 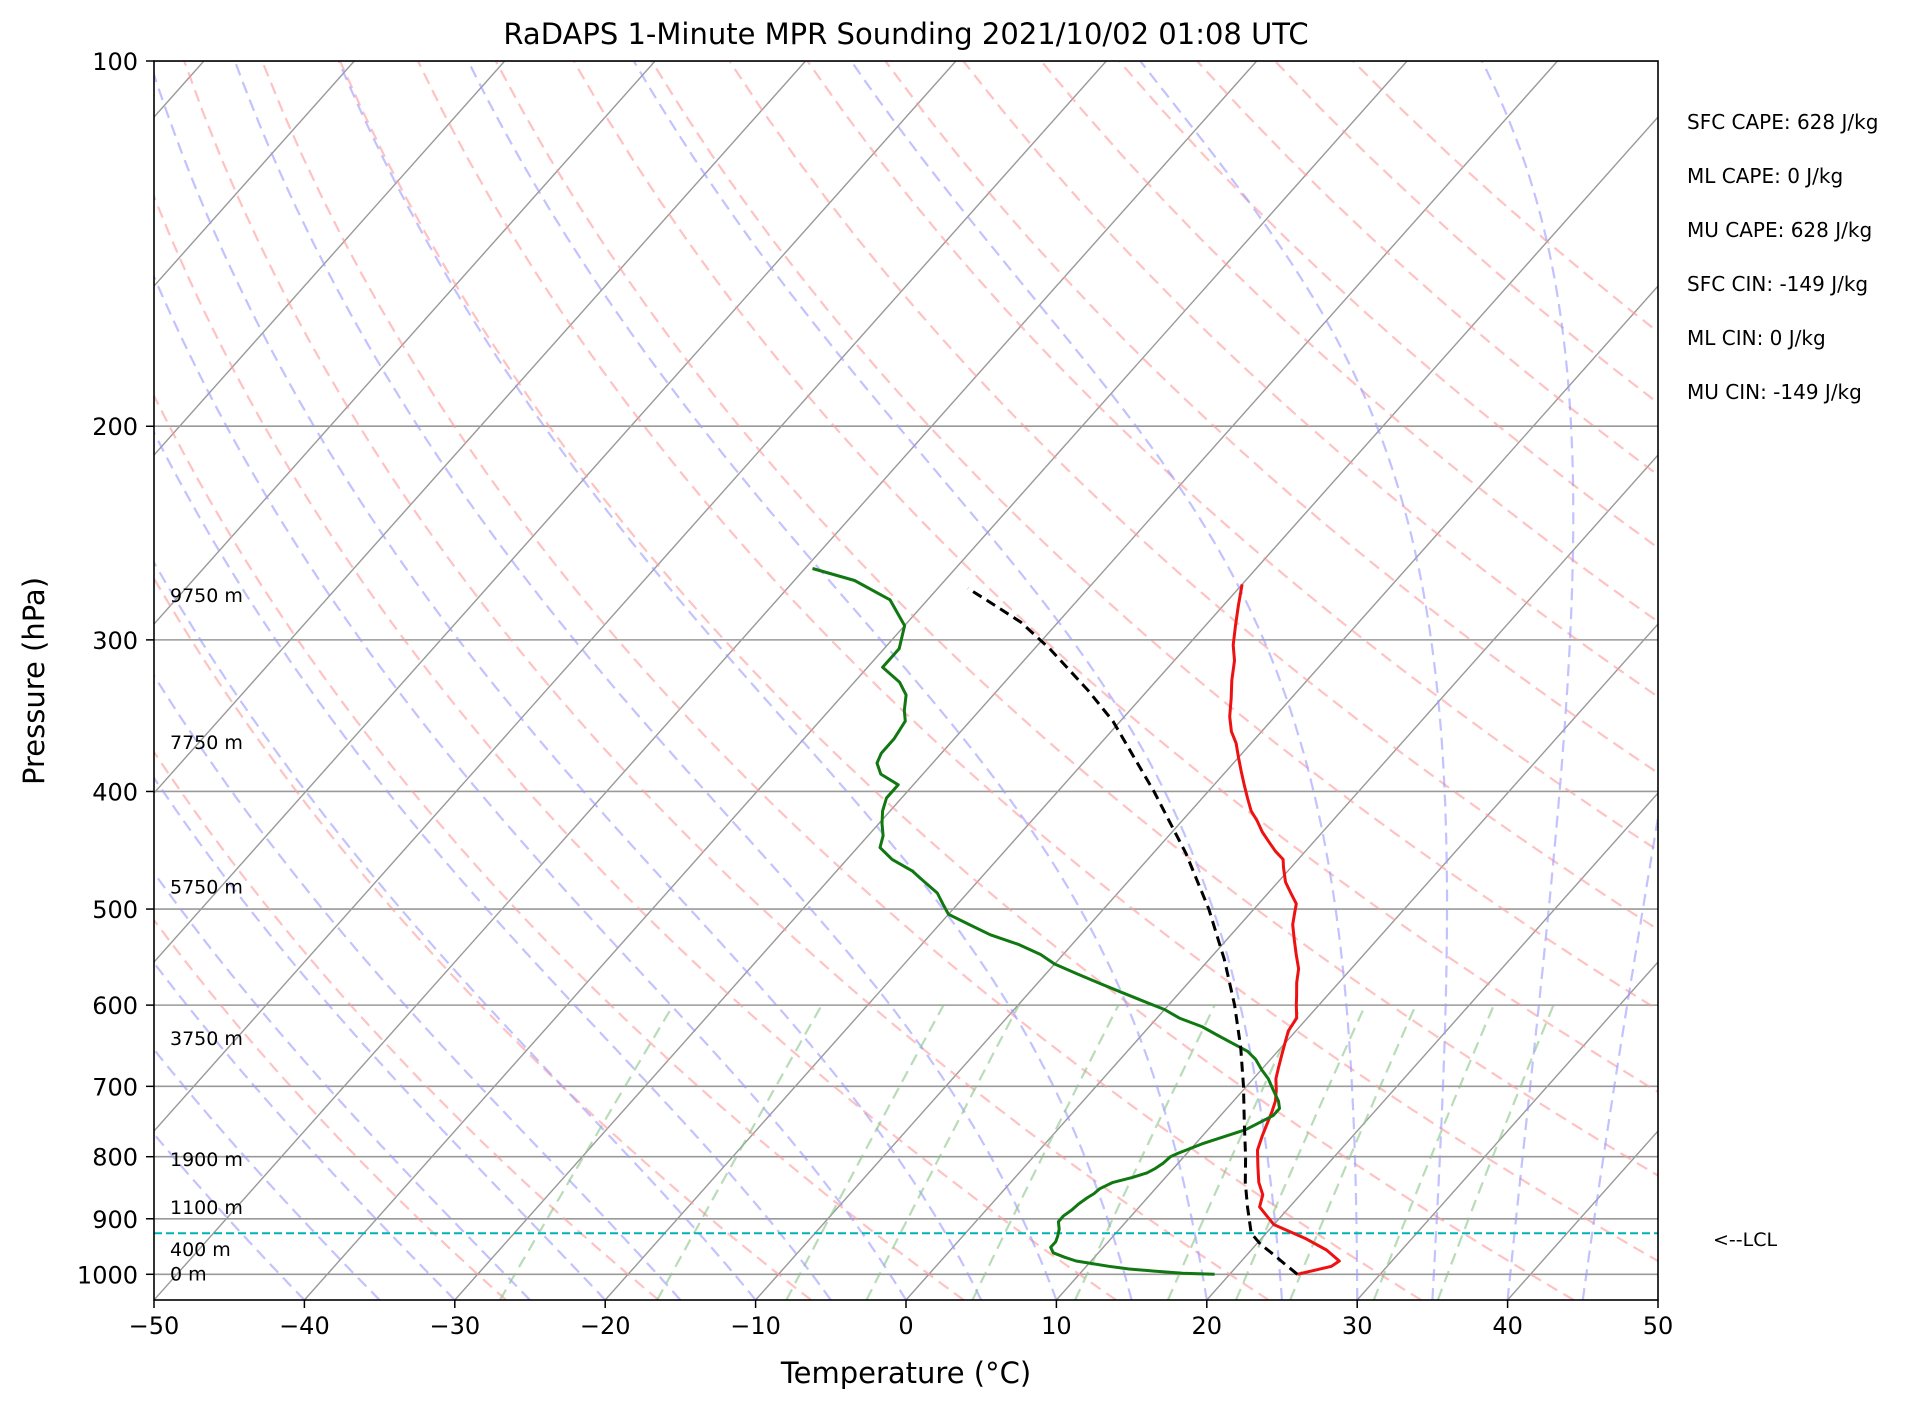 I want to click on x-tick-label: −50, so click(x=154, y=1326).